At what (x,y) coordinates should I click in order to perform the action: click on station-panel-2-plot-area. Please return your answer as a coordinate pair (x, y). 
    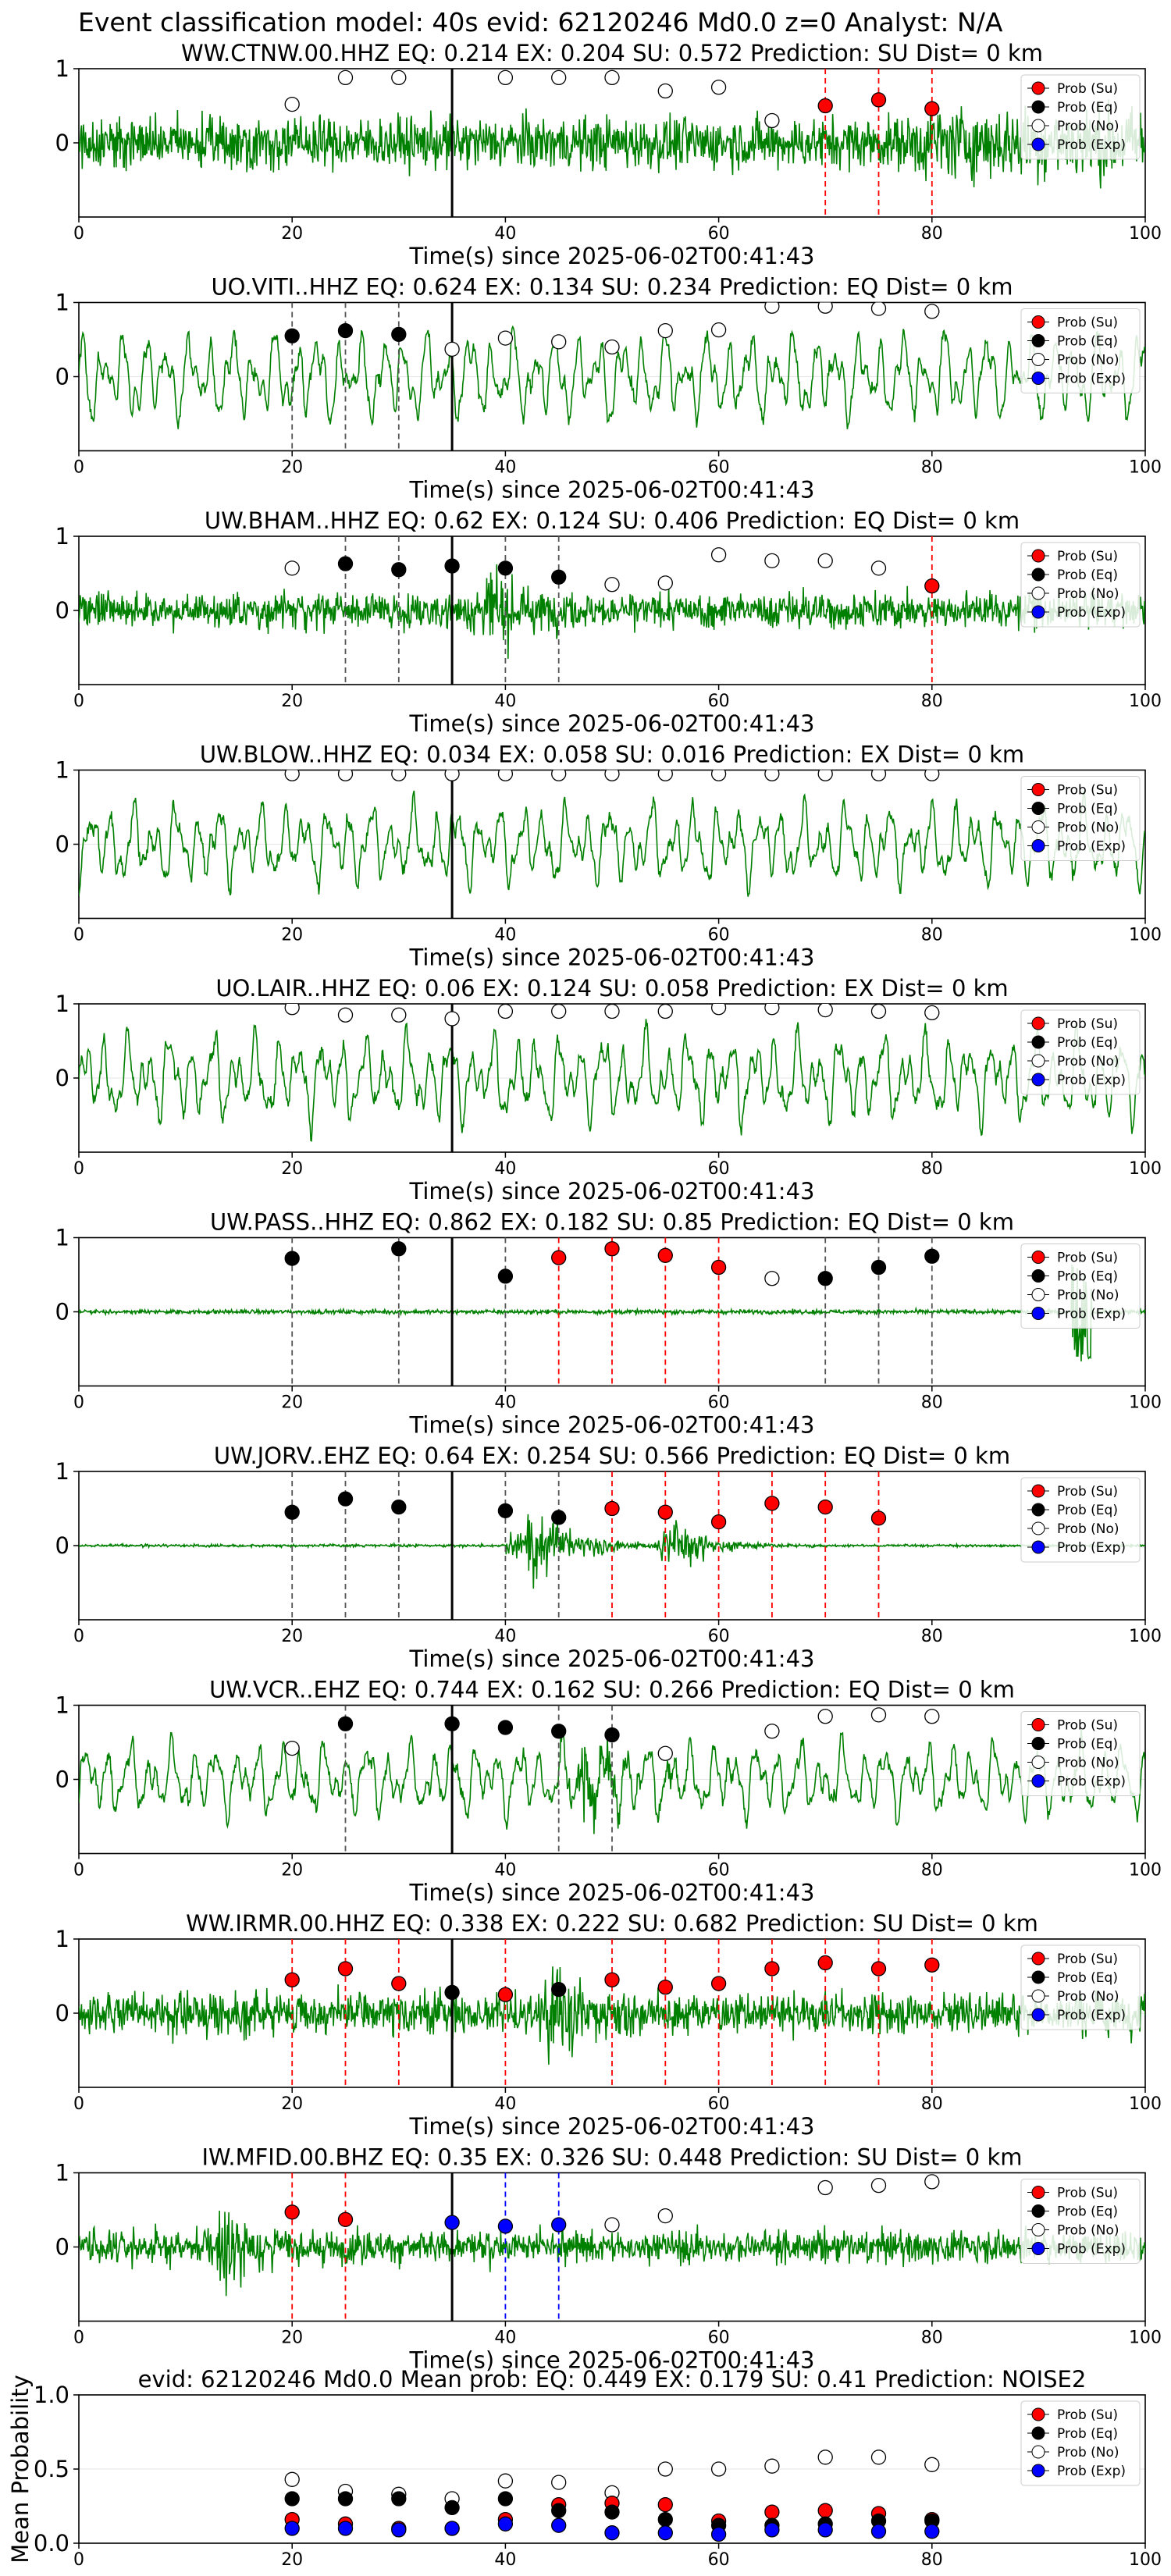
    Looking at the image, I should click on (612, 376).